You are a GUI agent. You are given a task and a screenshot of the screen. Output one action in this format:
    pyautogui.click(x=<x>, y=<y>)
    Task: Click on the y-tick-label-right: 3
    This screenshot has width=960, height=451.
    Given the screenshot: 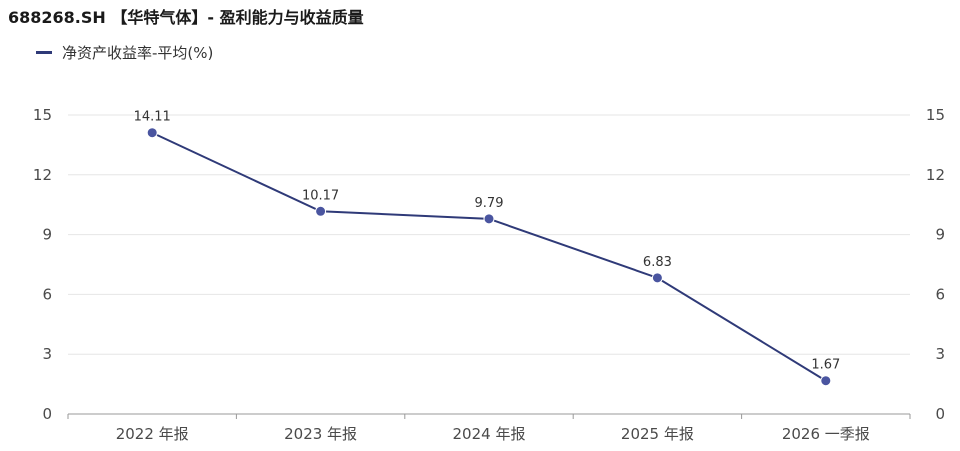 What is the action you would take?
    pyautogui.click(x=940, y=354)
    